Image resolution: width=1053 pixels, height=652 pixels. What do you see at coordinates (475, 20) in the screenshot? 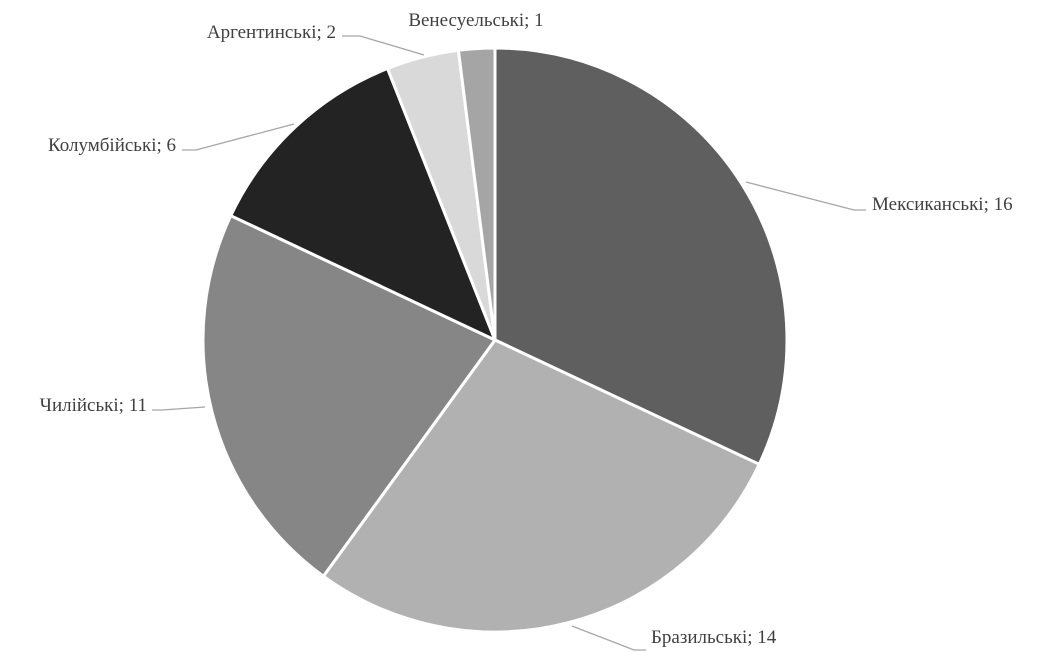
I see `data-label-6: Венесуельські; 1` at bounding box center [475, 20].